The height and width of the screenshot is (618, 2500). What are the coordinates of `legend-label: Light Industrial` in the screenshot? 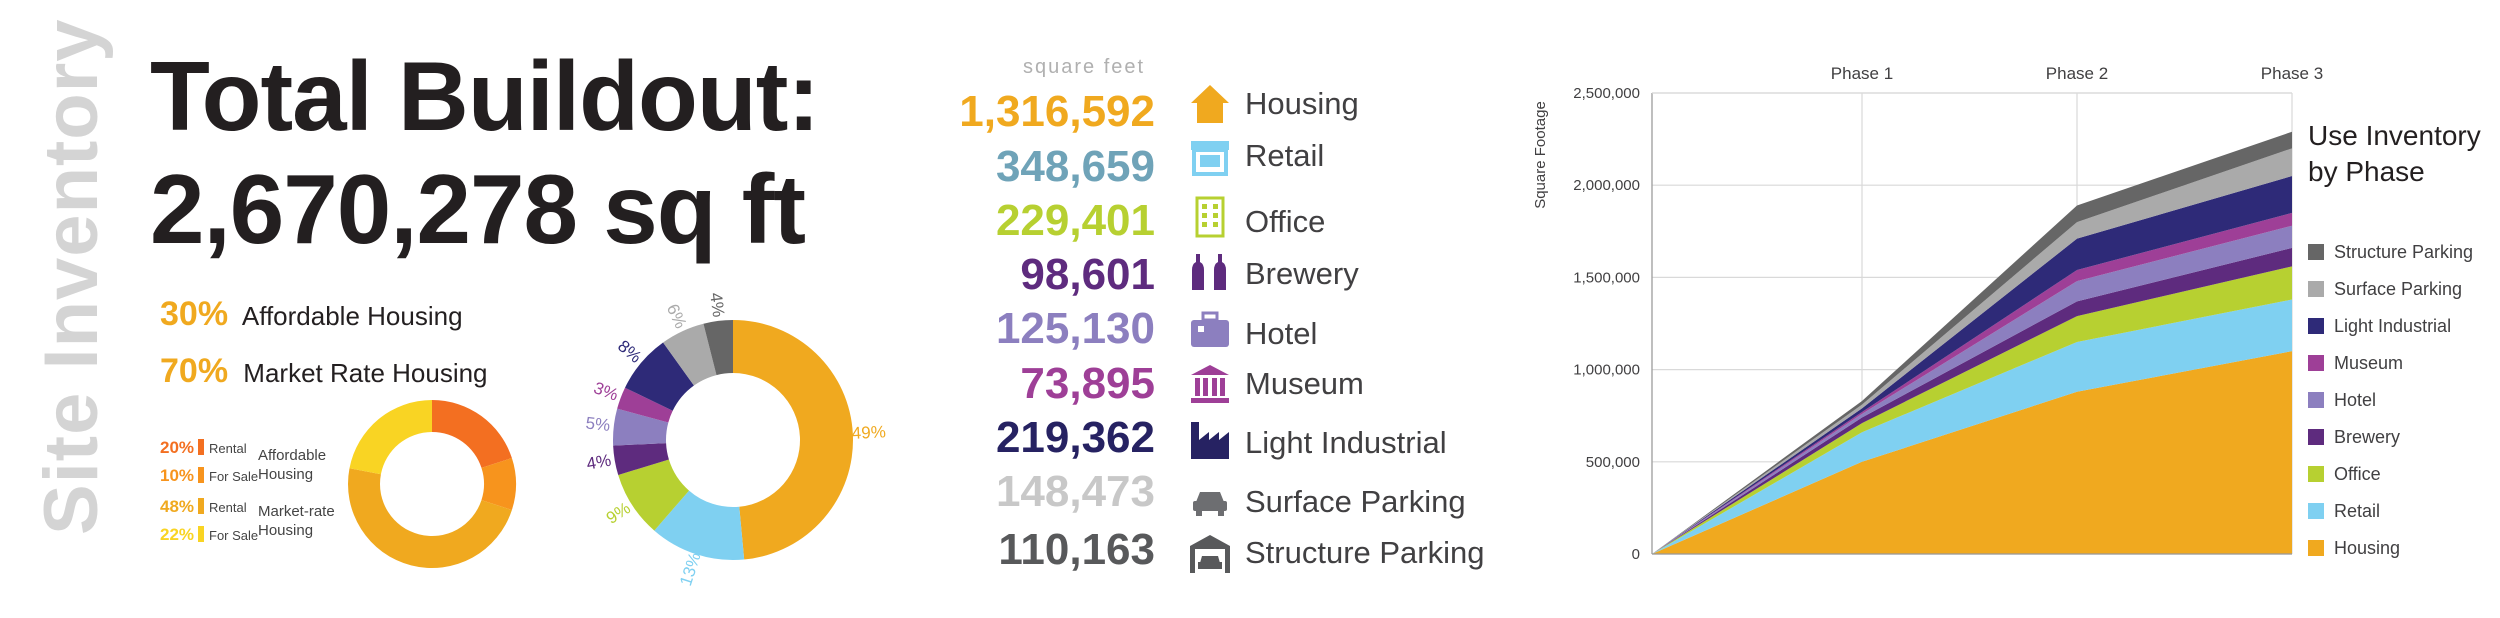 It's located at (2393, 326).